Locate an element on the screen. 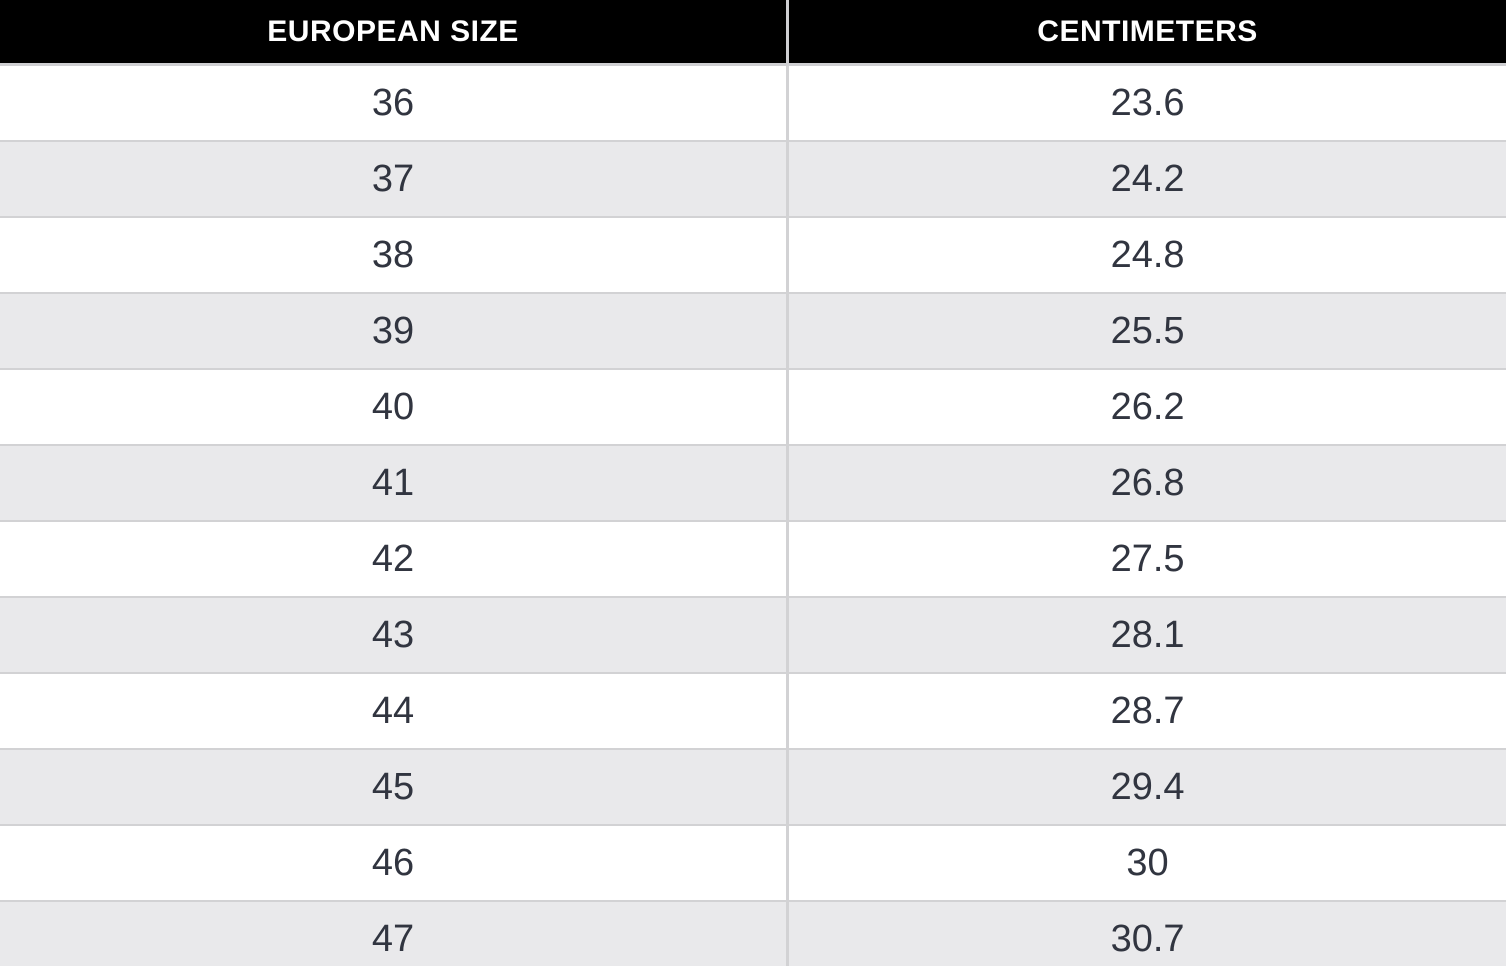 This screenshot has height=966, width=1506. table-row: 47 30.7 is located at coordinates (753, 933).